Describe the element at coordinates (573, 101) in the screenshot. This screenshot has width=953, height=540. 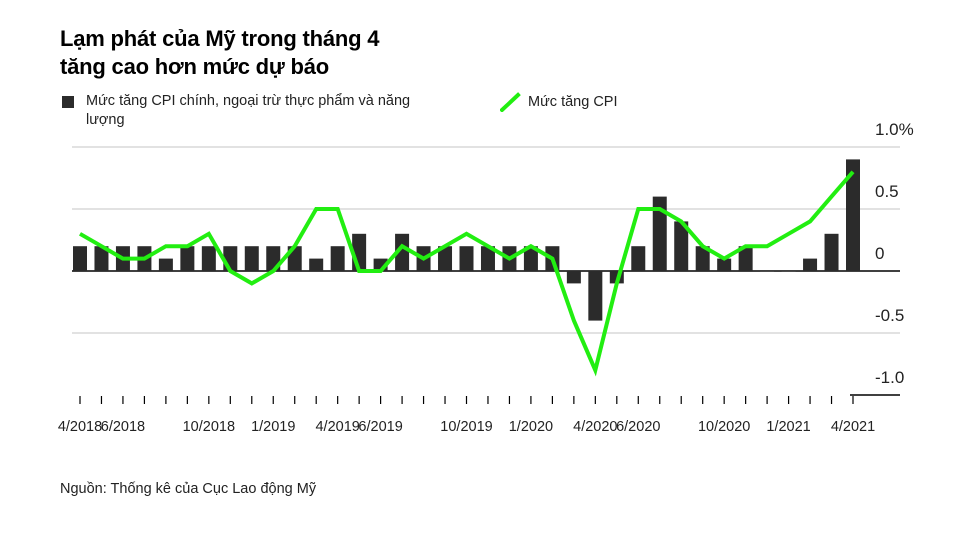
I see `legend-cpi-label: Mức tăng CPI` at that location.